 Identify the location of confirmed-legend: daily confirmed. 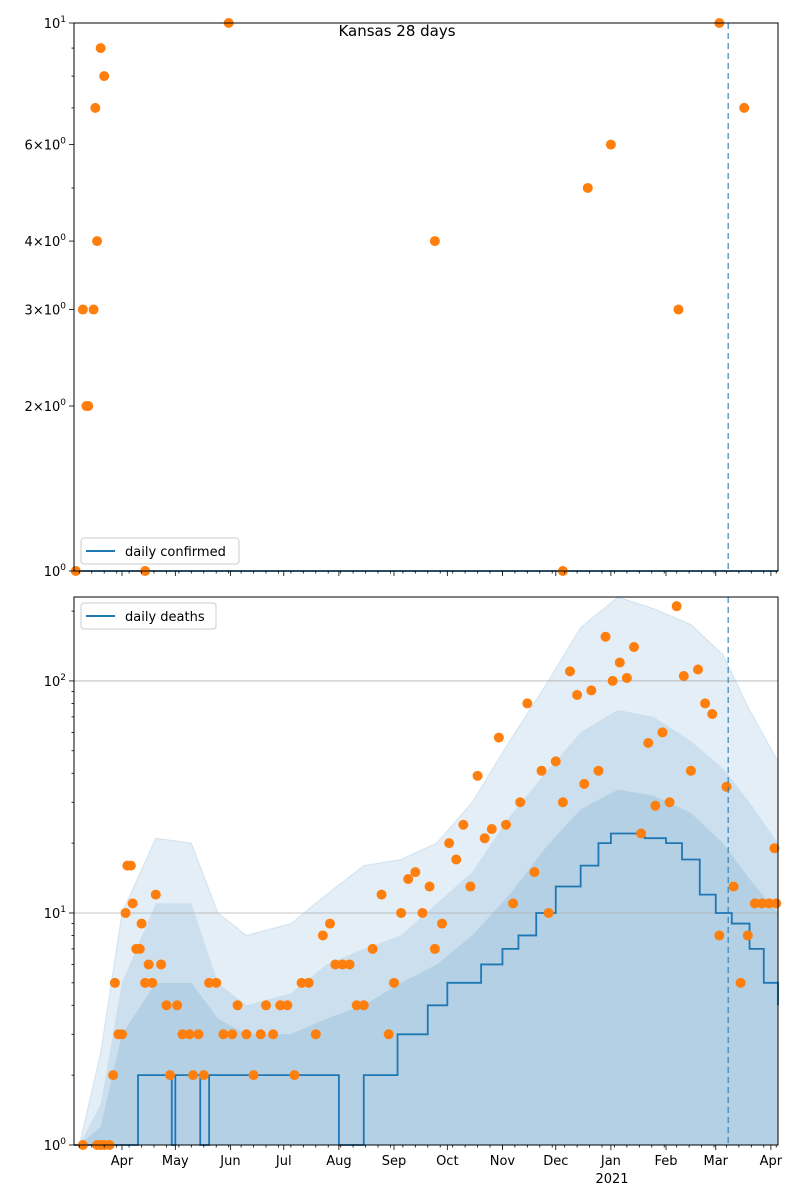
(160, 551).